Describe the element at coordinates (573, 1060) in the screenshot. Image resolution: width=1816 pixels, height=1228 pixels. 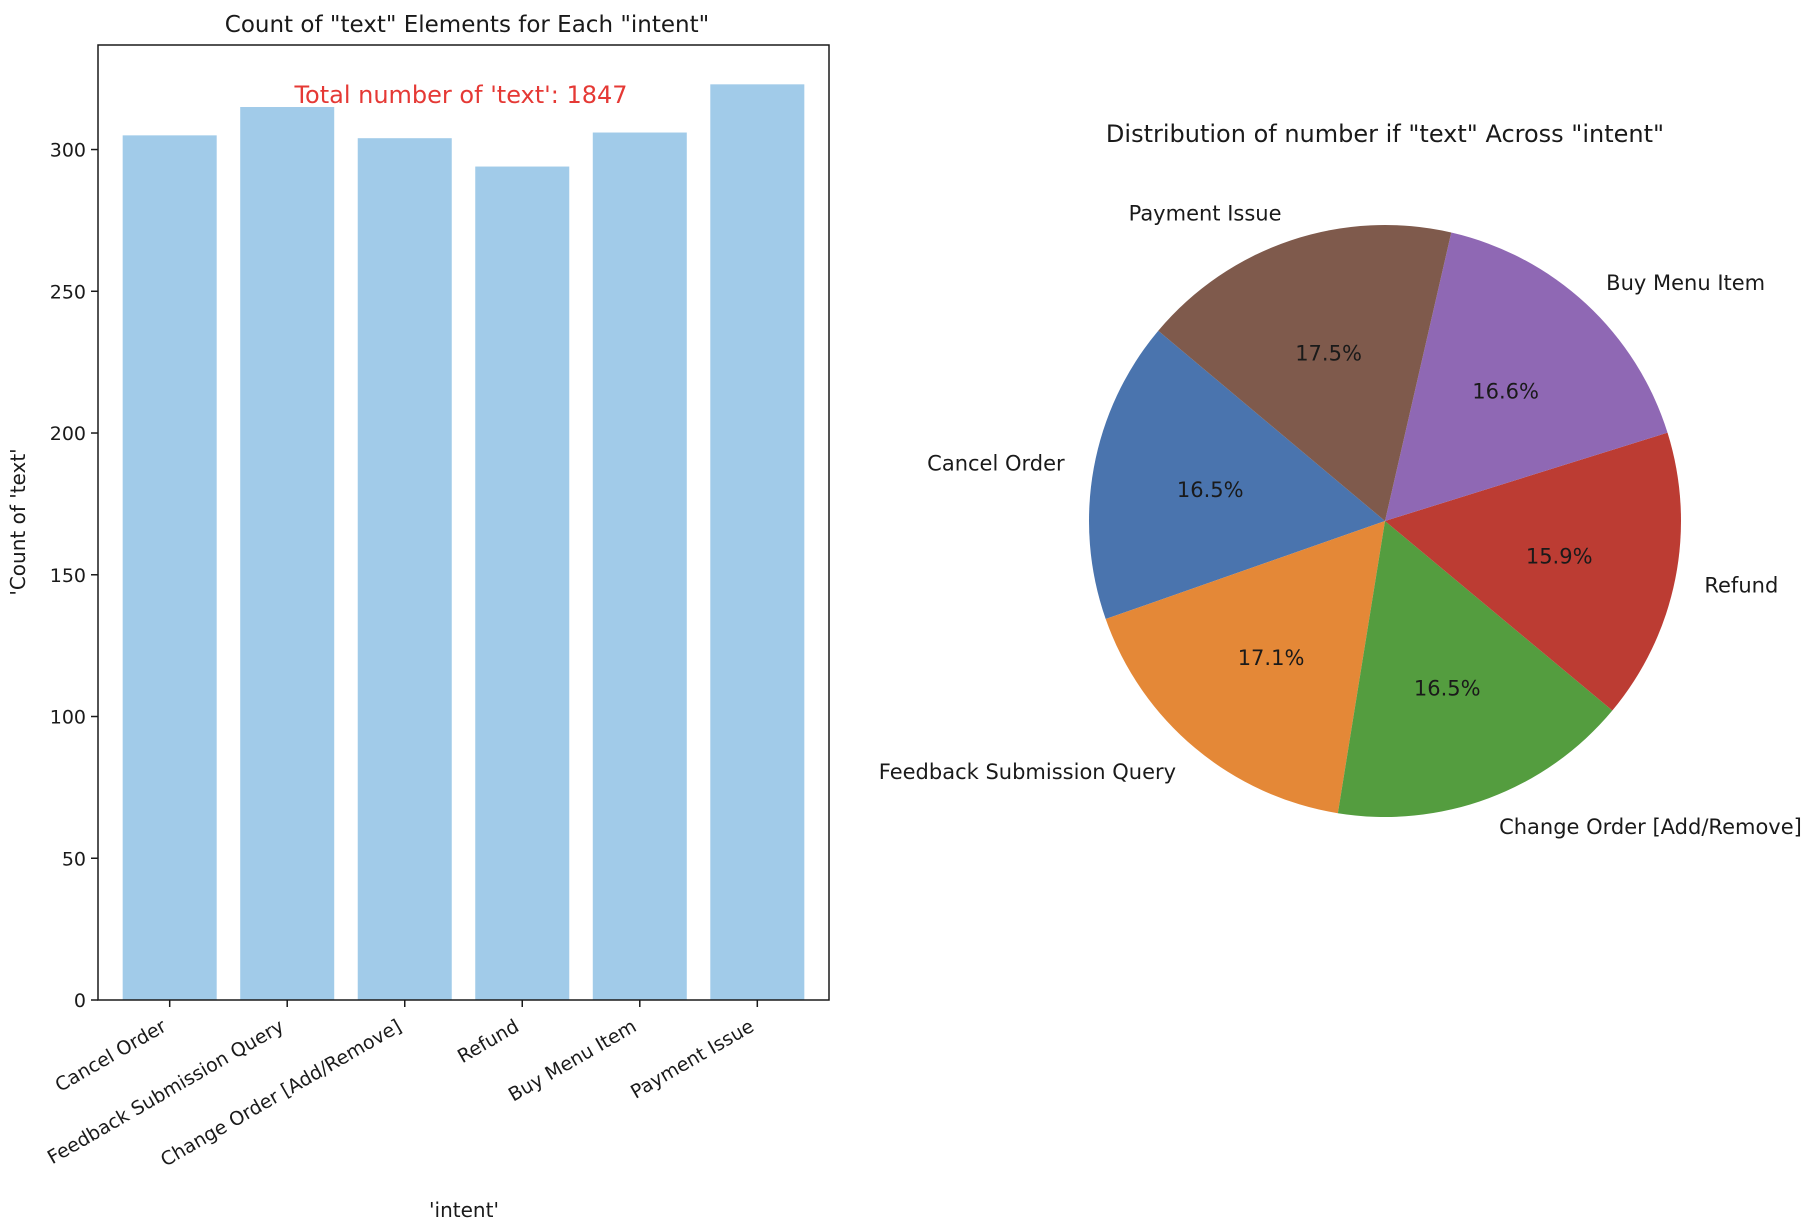
I see `x-tick-label-buy-menu-item: Buy Menu Item` at that location.